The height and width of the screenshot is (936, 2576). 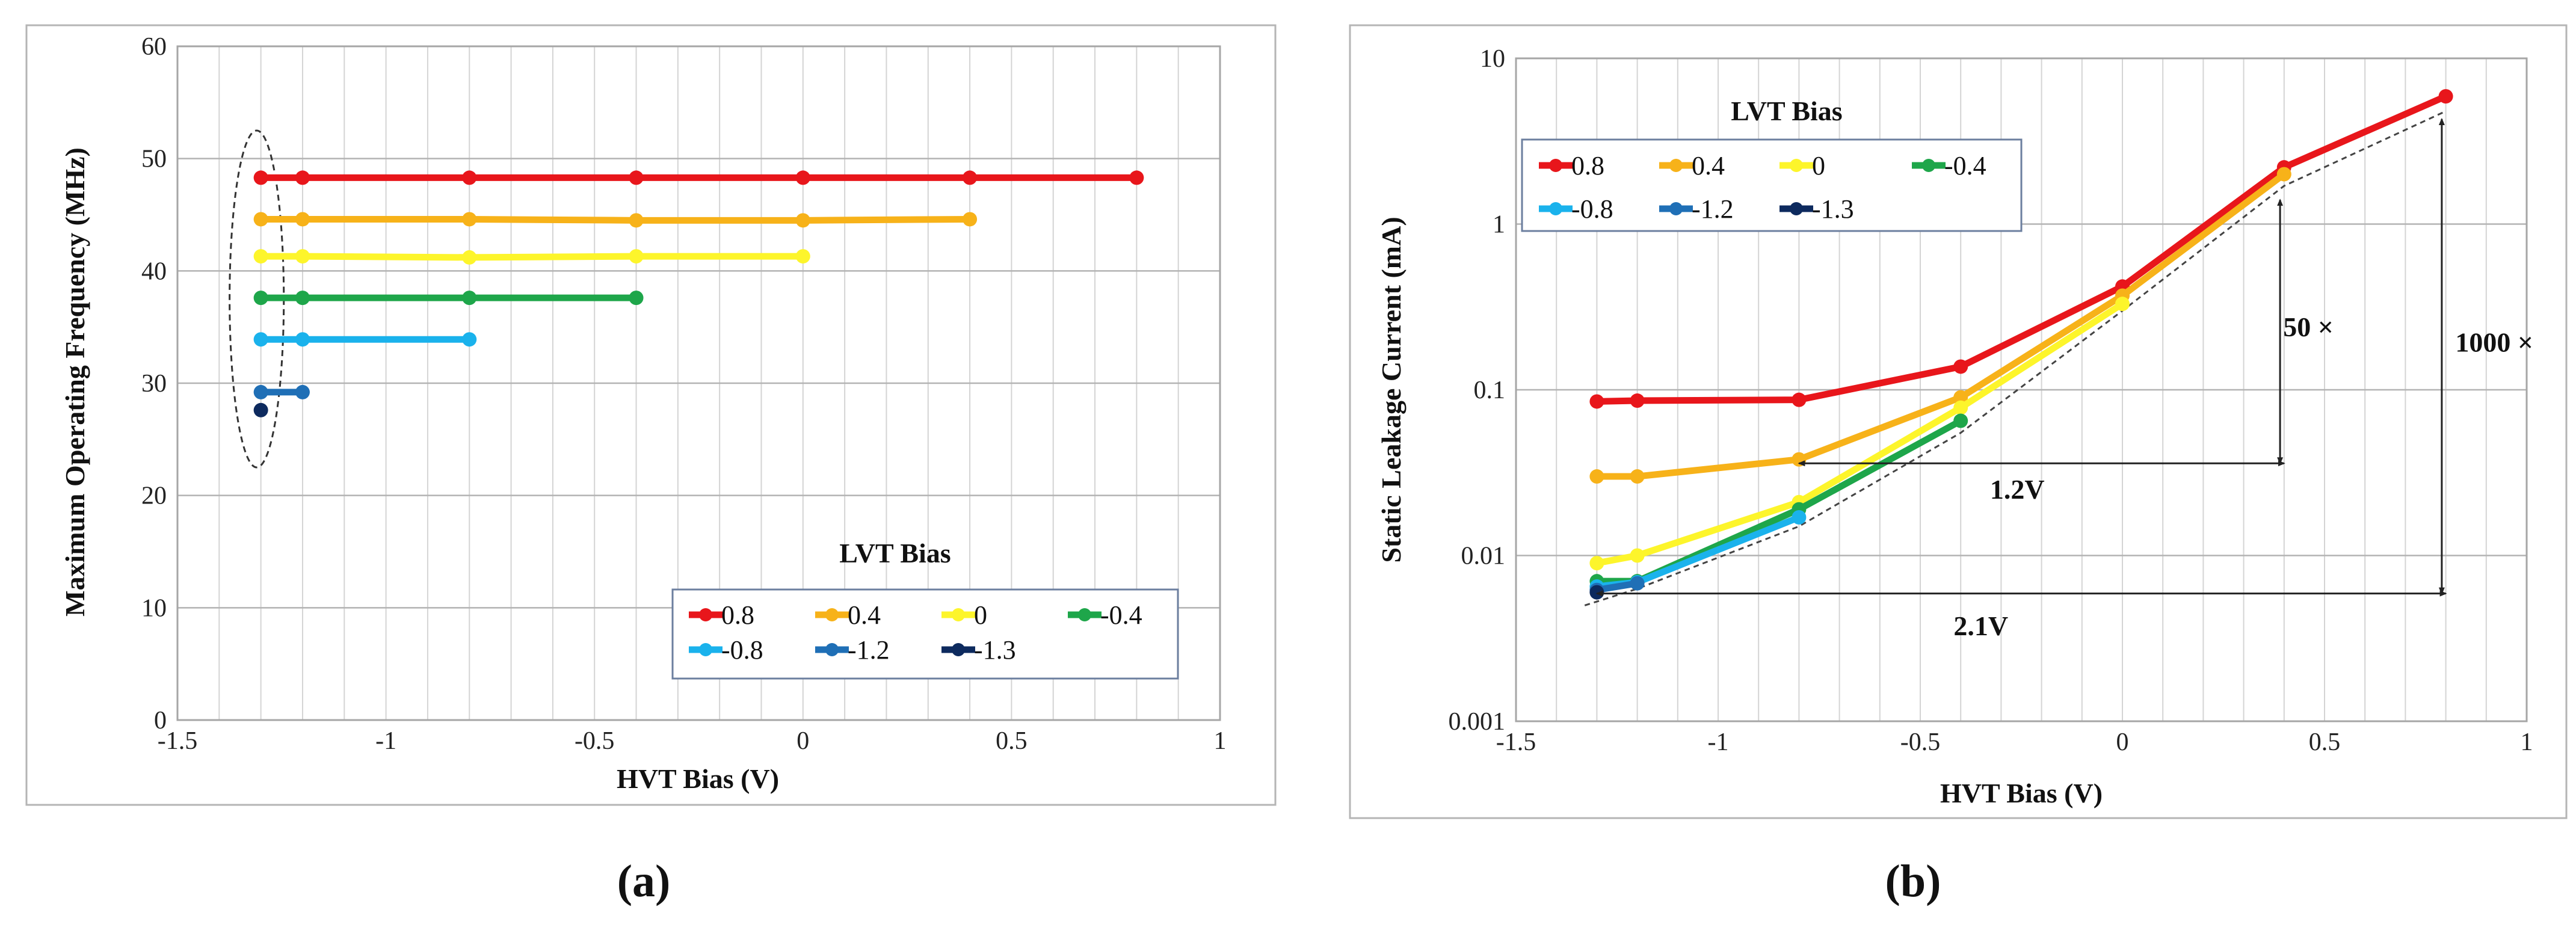 I want to click on panel-b-label: (b), so click(x=1913, y=881).